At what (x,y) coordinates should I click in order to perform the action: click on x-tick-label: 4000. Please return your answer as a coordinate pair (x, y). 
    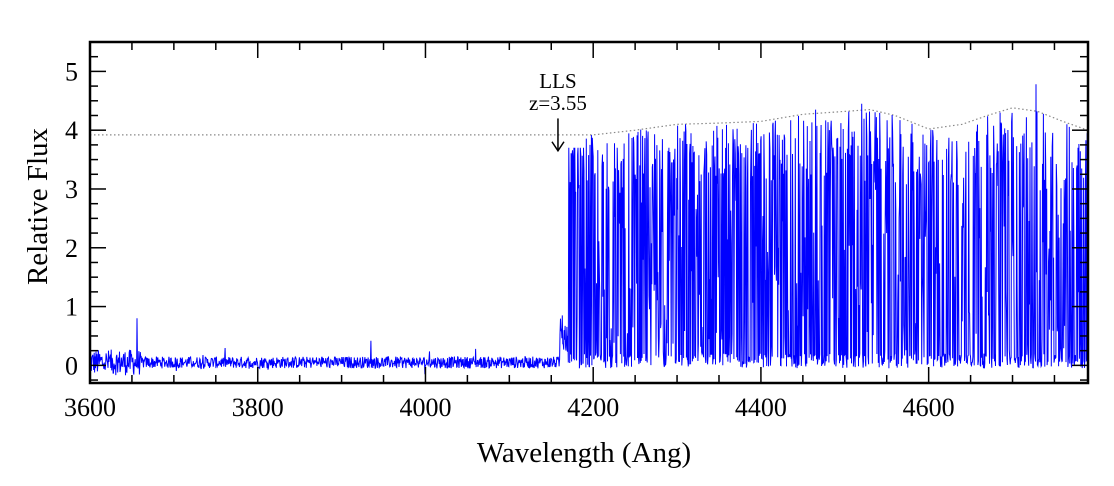
    Looking at the image, I should click on (425, 407).